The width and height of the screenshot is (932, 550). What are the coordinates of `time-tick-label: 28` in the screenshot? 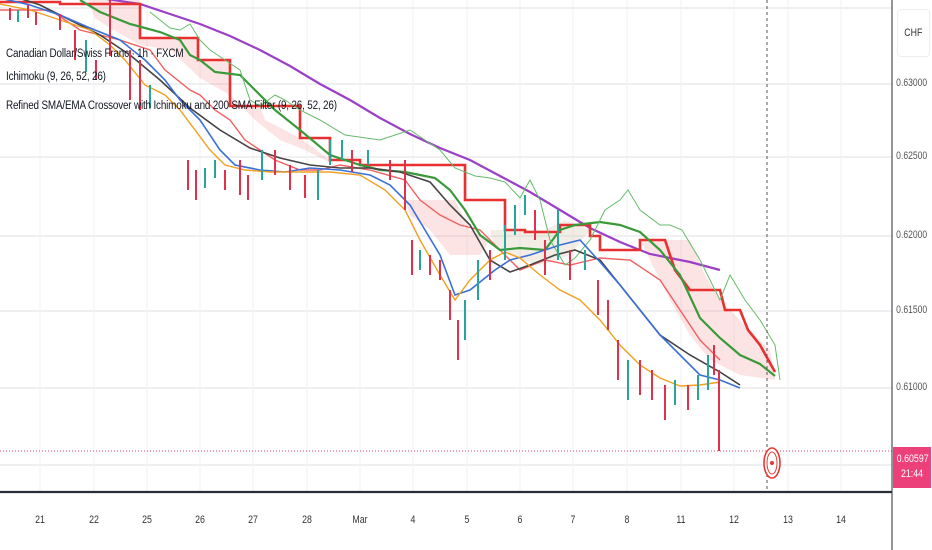 It's located at (307, 520).